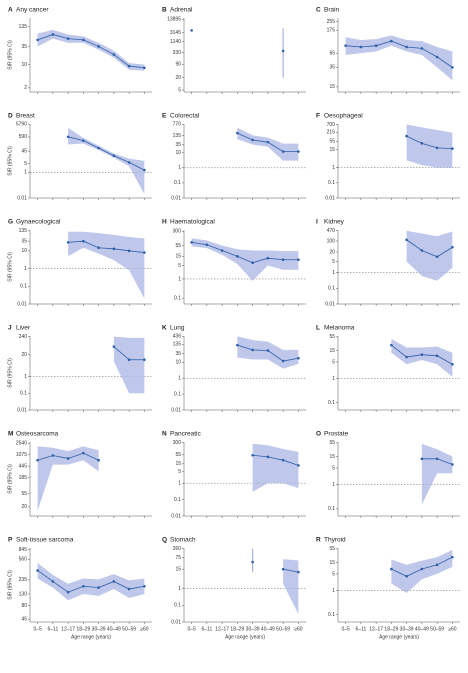  I want to click on y-tick-label: 13895, so click(174, 20).